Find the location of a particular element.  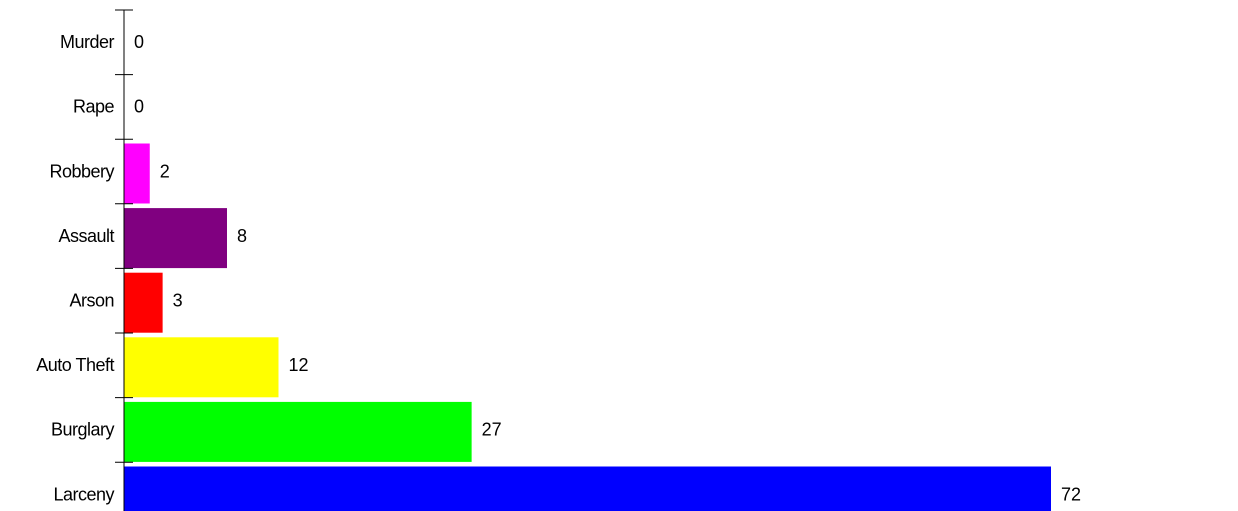

bar-robbery is located at coordinates (137, 173).